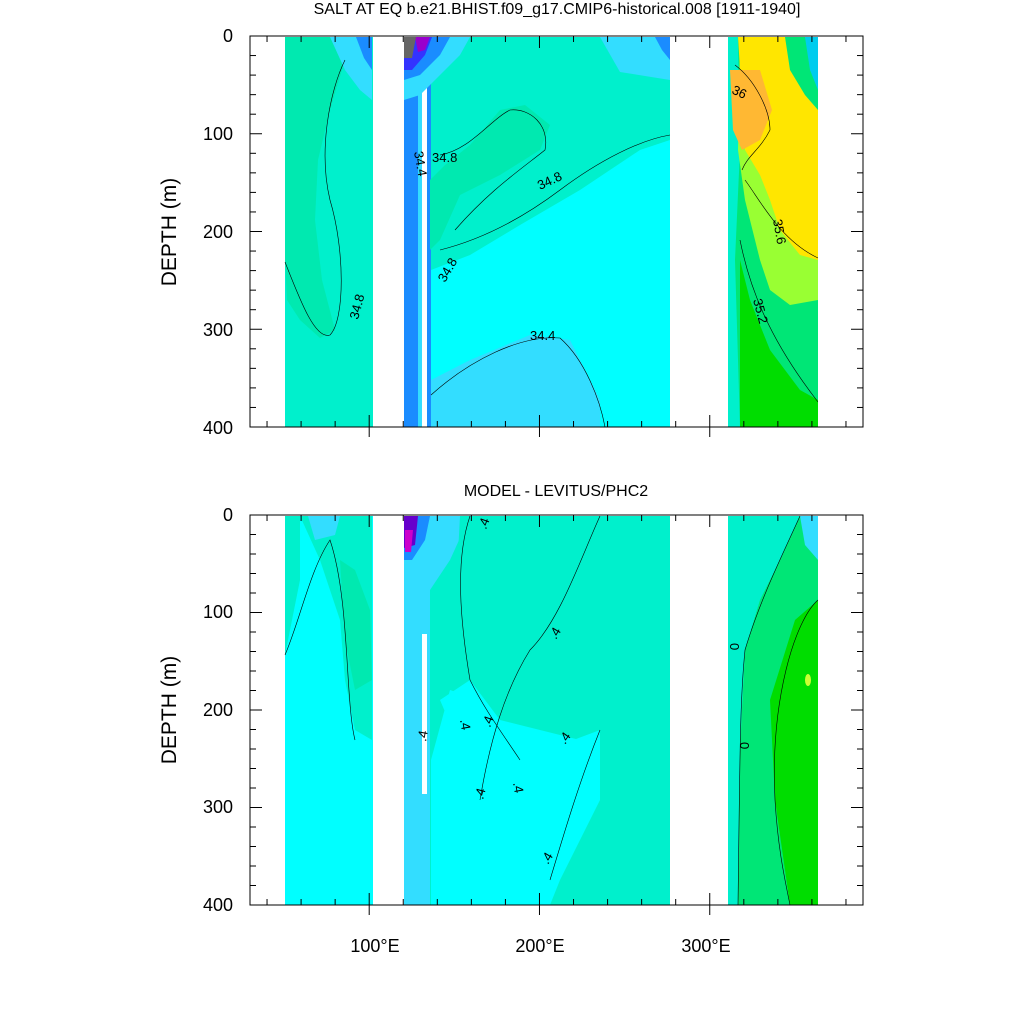 The width and height of the screenshot is (1024, 1024). What do you see at coordinates (364, 53) in the screenshot?
I see `top-field-indian-lower` at bounding box center [364, 53].